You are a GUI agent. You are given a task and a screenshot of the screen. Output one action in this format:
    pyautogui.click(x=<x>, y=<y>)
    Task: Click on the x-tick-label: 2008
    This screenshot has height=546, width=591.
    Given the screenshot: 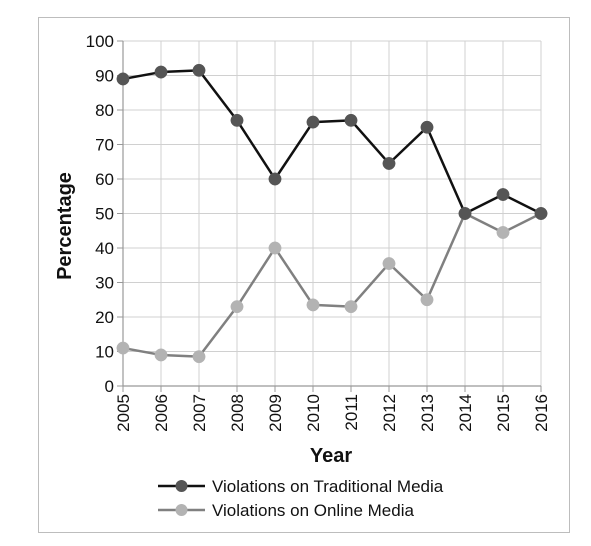 What is the action you would take?
    pyautogui.click(x=237, y=413)
    